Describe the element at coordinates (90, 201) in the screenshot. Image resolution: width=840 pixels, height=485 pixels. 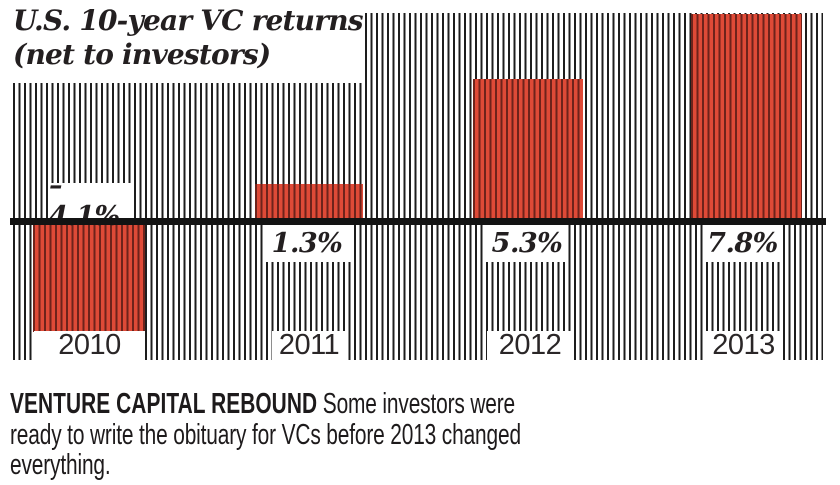
I see `value-label-2010: –4.1%` at that location.